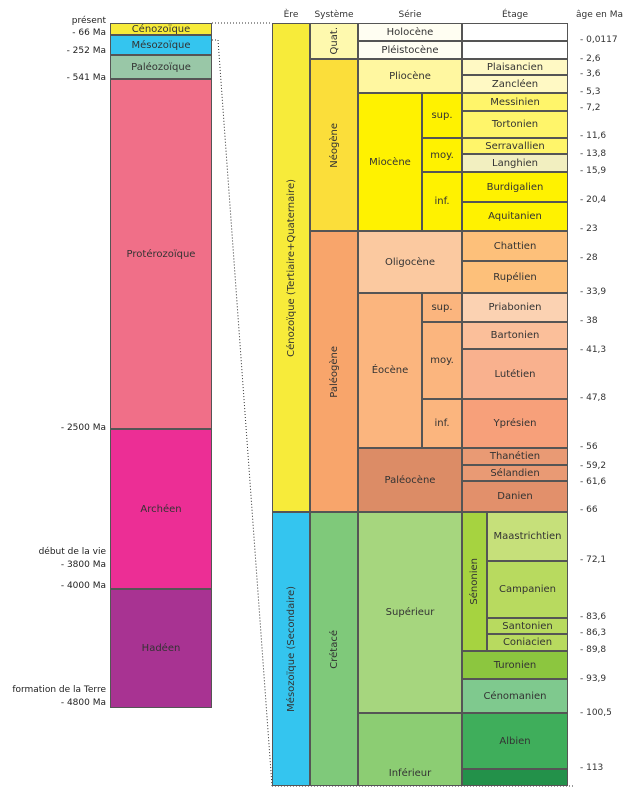 The height and width of the screenshot is (800, 636). Describe the element at coordinates (592, 768) in the screenshot. I see `age-tick: - 113` at that location.